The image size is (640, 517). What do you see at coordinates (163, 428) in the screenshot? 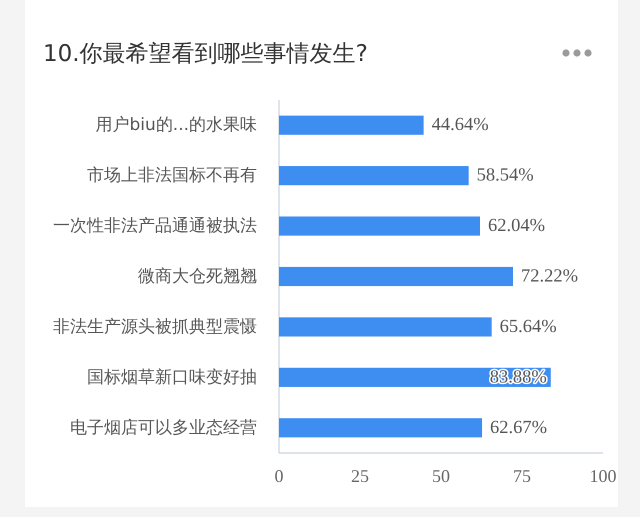
I see `y-tick-label: 电子烟店可以多业态经营` at bounding box center [163, 428].